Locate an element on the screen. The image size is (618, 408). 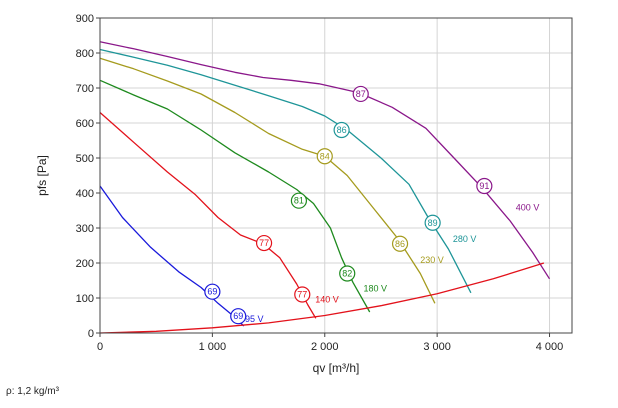
series-label-280v: 280 V is located at coordinates (465, 239).